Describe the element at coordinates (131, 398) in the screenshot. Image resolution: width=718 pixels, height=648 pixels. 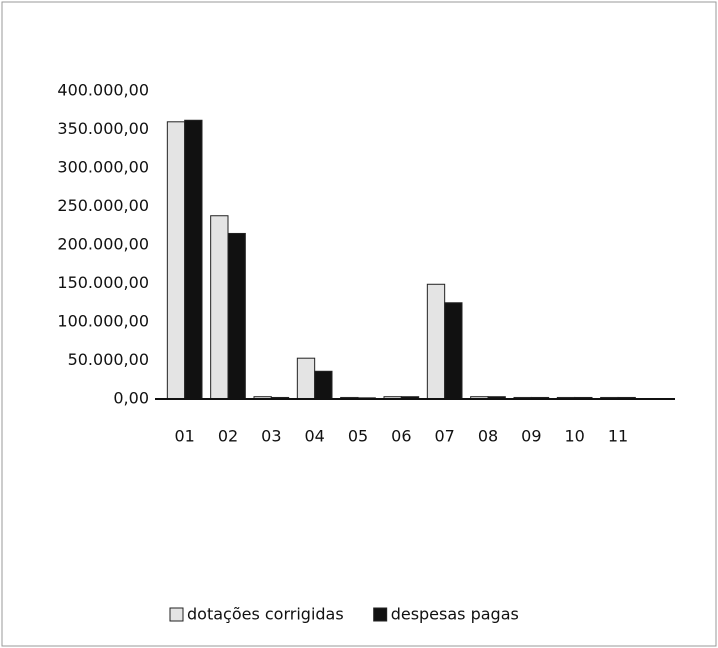
I see `y-tick-label: 0,00` at that location.